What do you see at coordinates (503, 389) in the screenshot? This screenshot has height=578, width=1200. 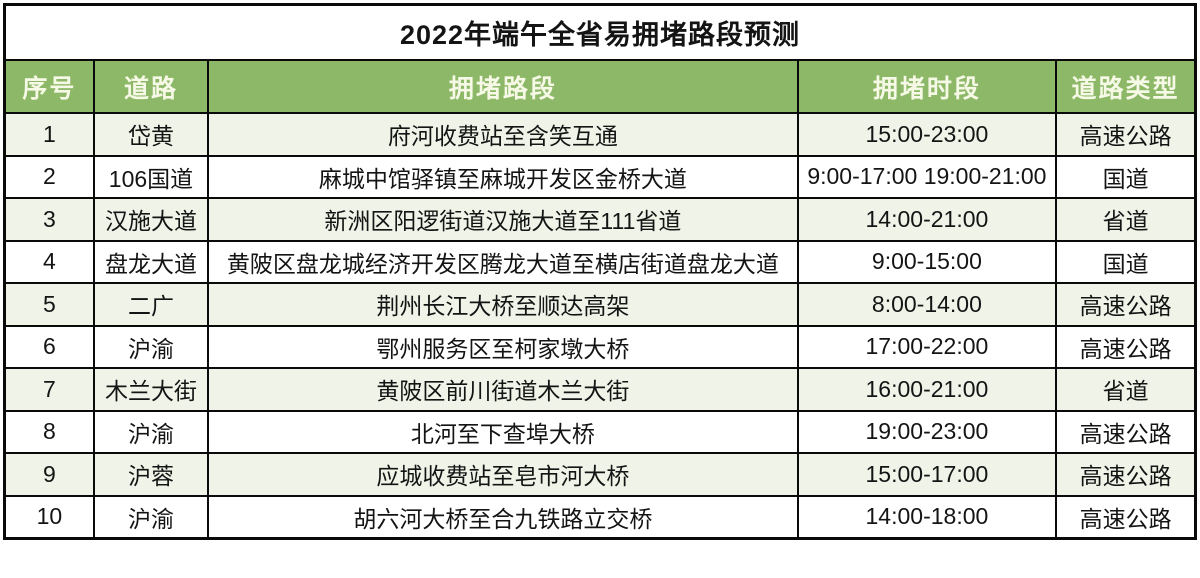 I see `cell-section: 黄陂区前川街道木兰大街` at bounding box center [503, 389].